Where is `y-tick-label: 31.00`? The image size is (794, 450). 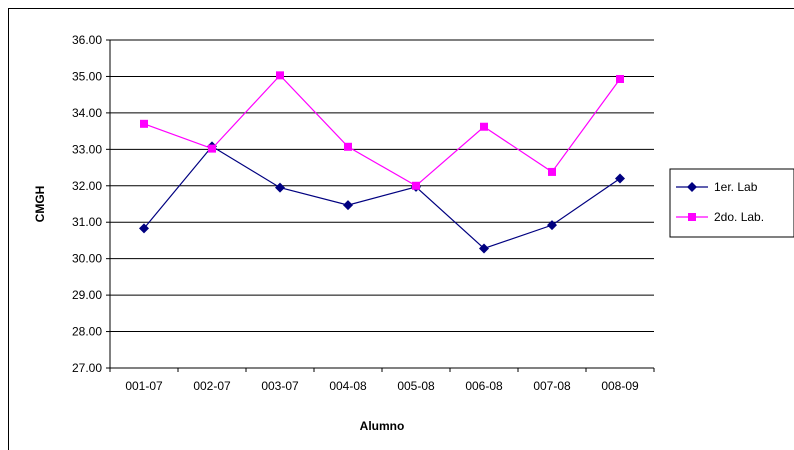
y-tick-label: 31.00 is located at coordinates (87, 222).